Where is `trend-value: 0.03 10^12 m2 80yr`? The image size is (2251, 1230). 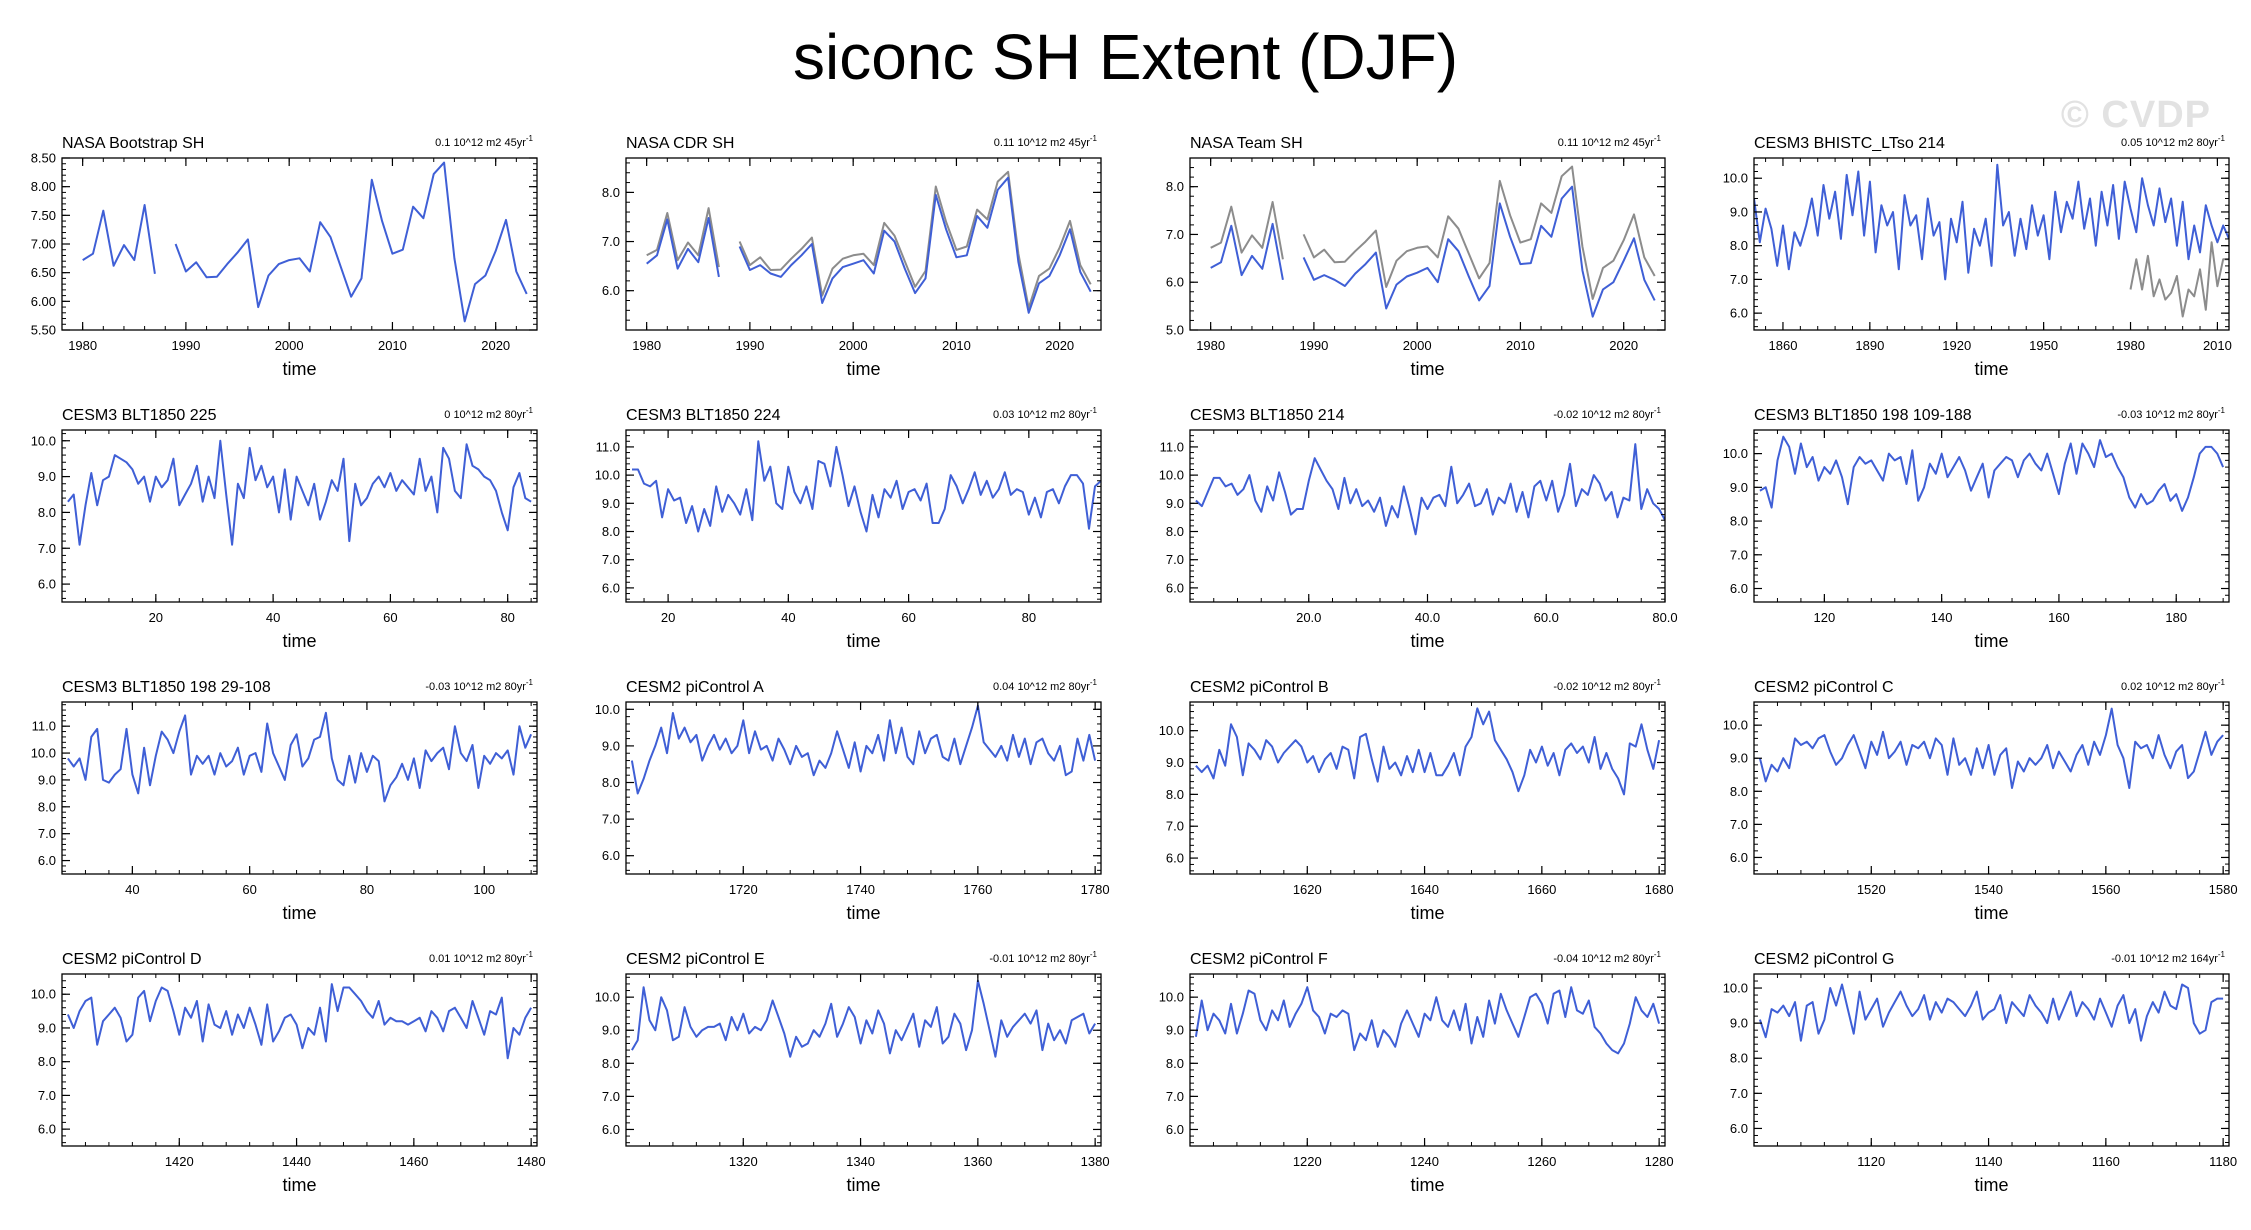
trend-value: 0.03 10^12 m2 80yr is located at coordinates (1041, 415).